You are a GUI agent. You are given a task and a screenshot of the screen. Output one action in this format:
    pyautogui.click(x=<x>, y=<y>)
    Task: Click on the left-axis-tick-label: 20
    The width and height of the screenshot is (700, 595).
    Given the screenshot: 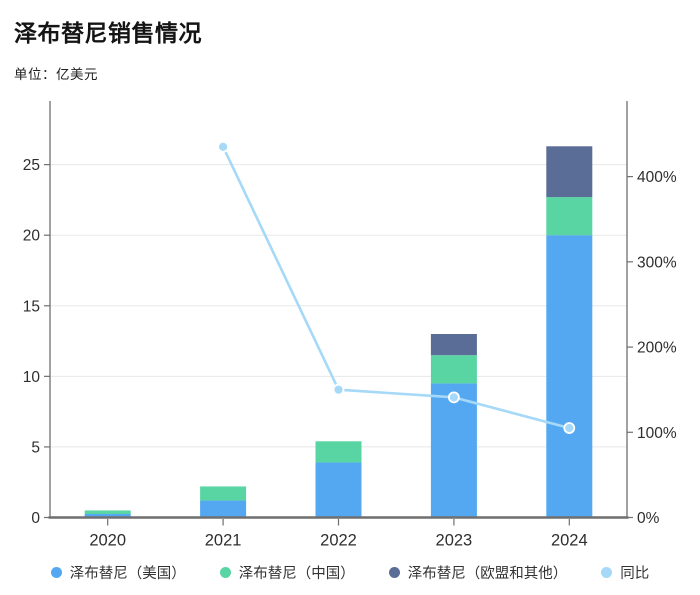 What is the action you would take?
    pyautogui.click(x=32, y=236)
    